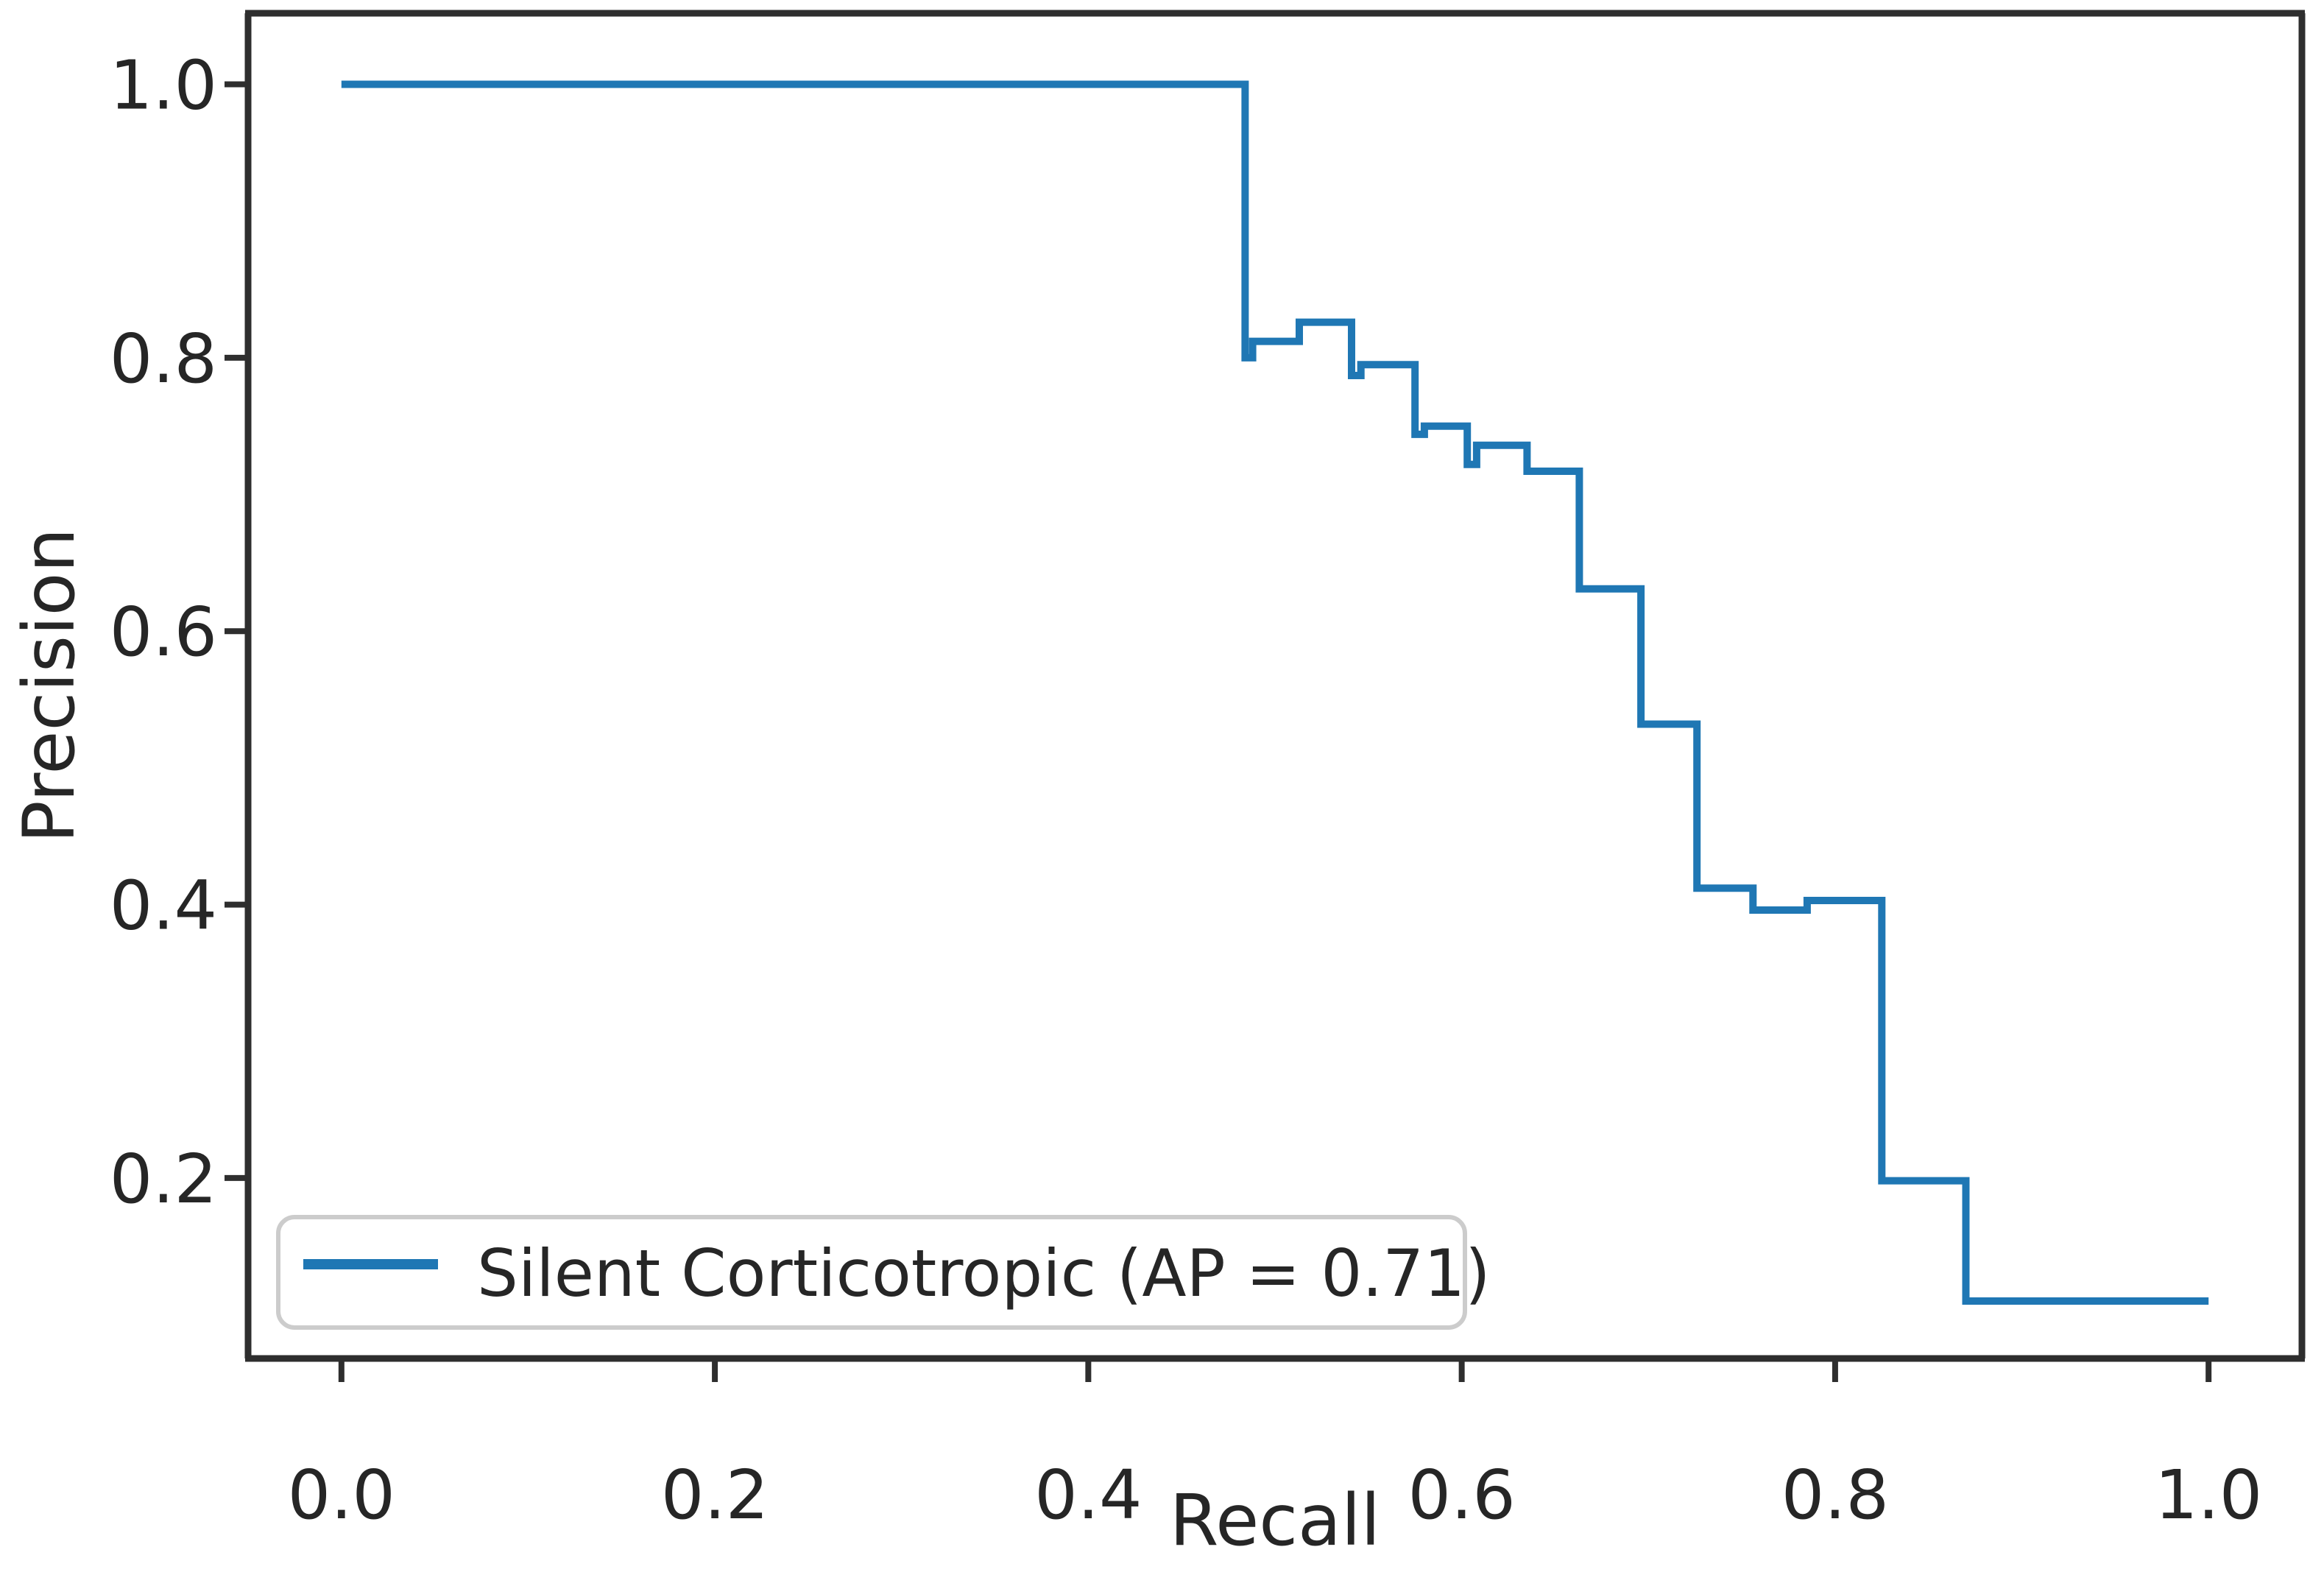 The width and height of the screenshot is (2324, 1572). I want to click on x-tick-label: 0.6, so click(1461, 1495).